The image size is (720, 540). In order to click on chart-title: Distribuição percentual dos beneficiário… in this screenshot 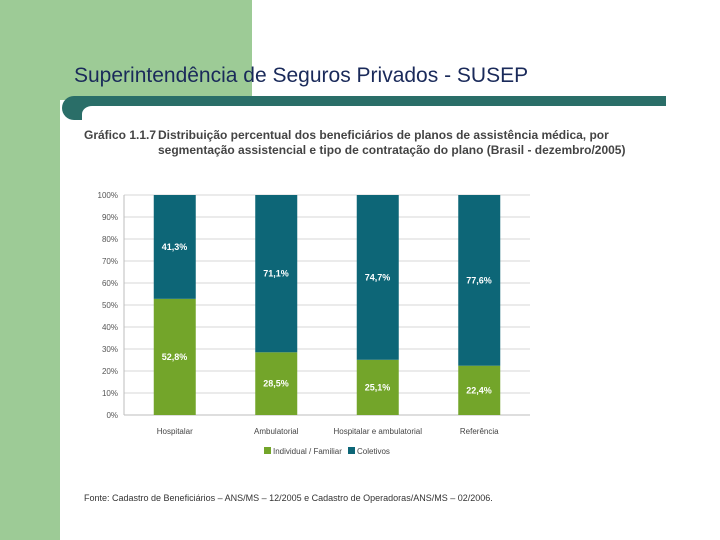, I will do `click(392, 142)`.